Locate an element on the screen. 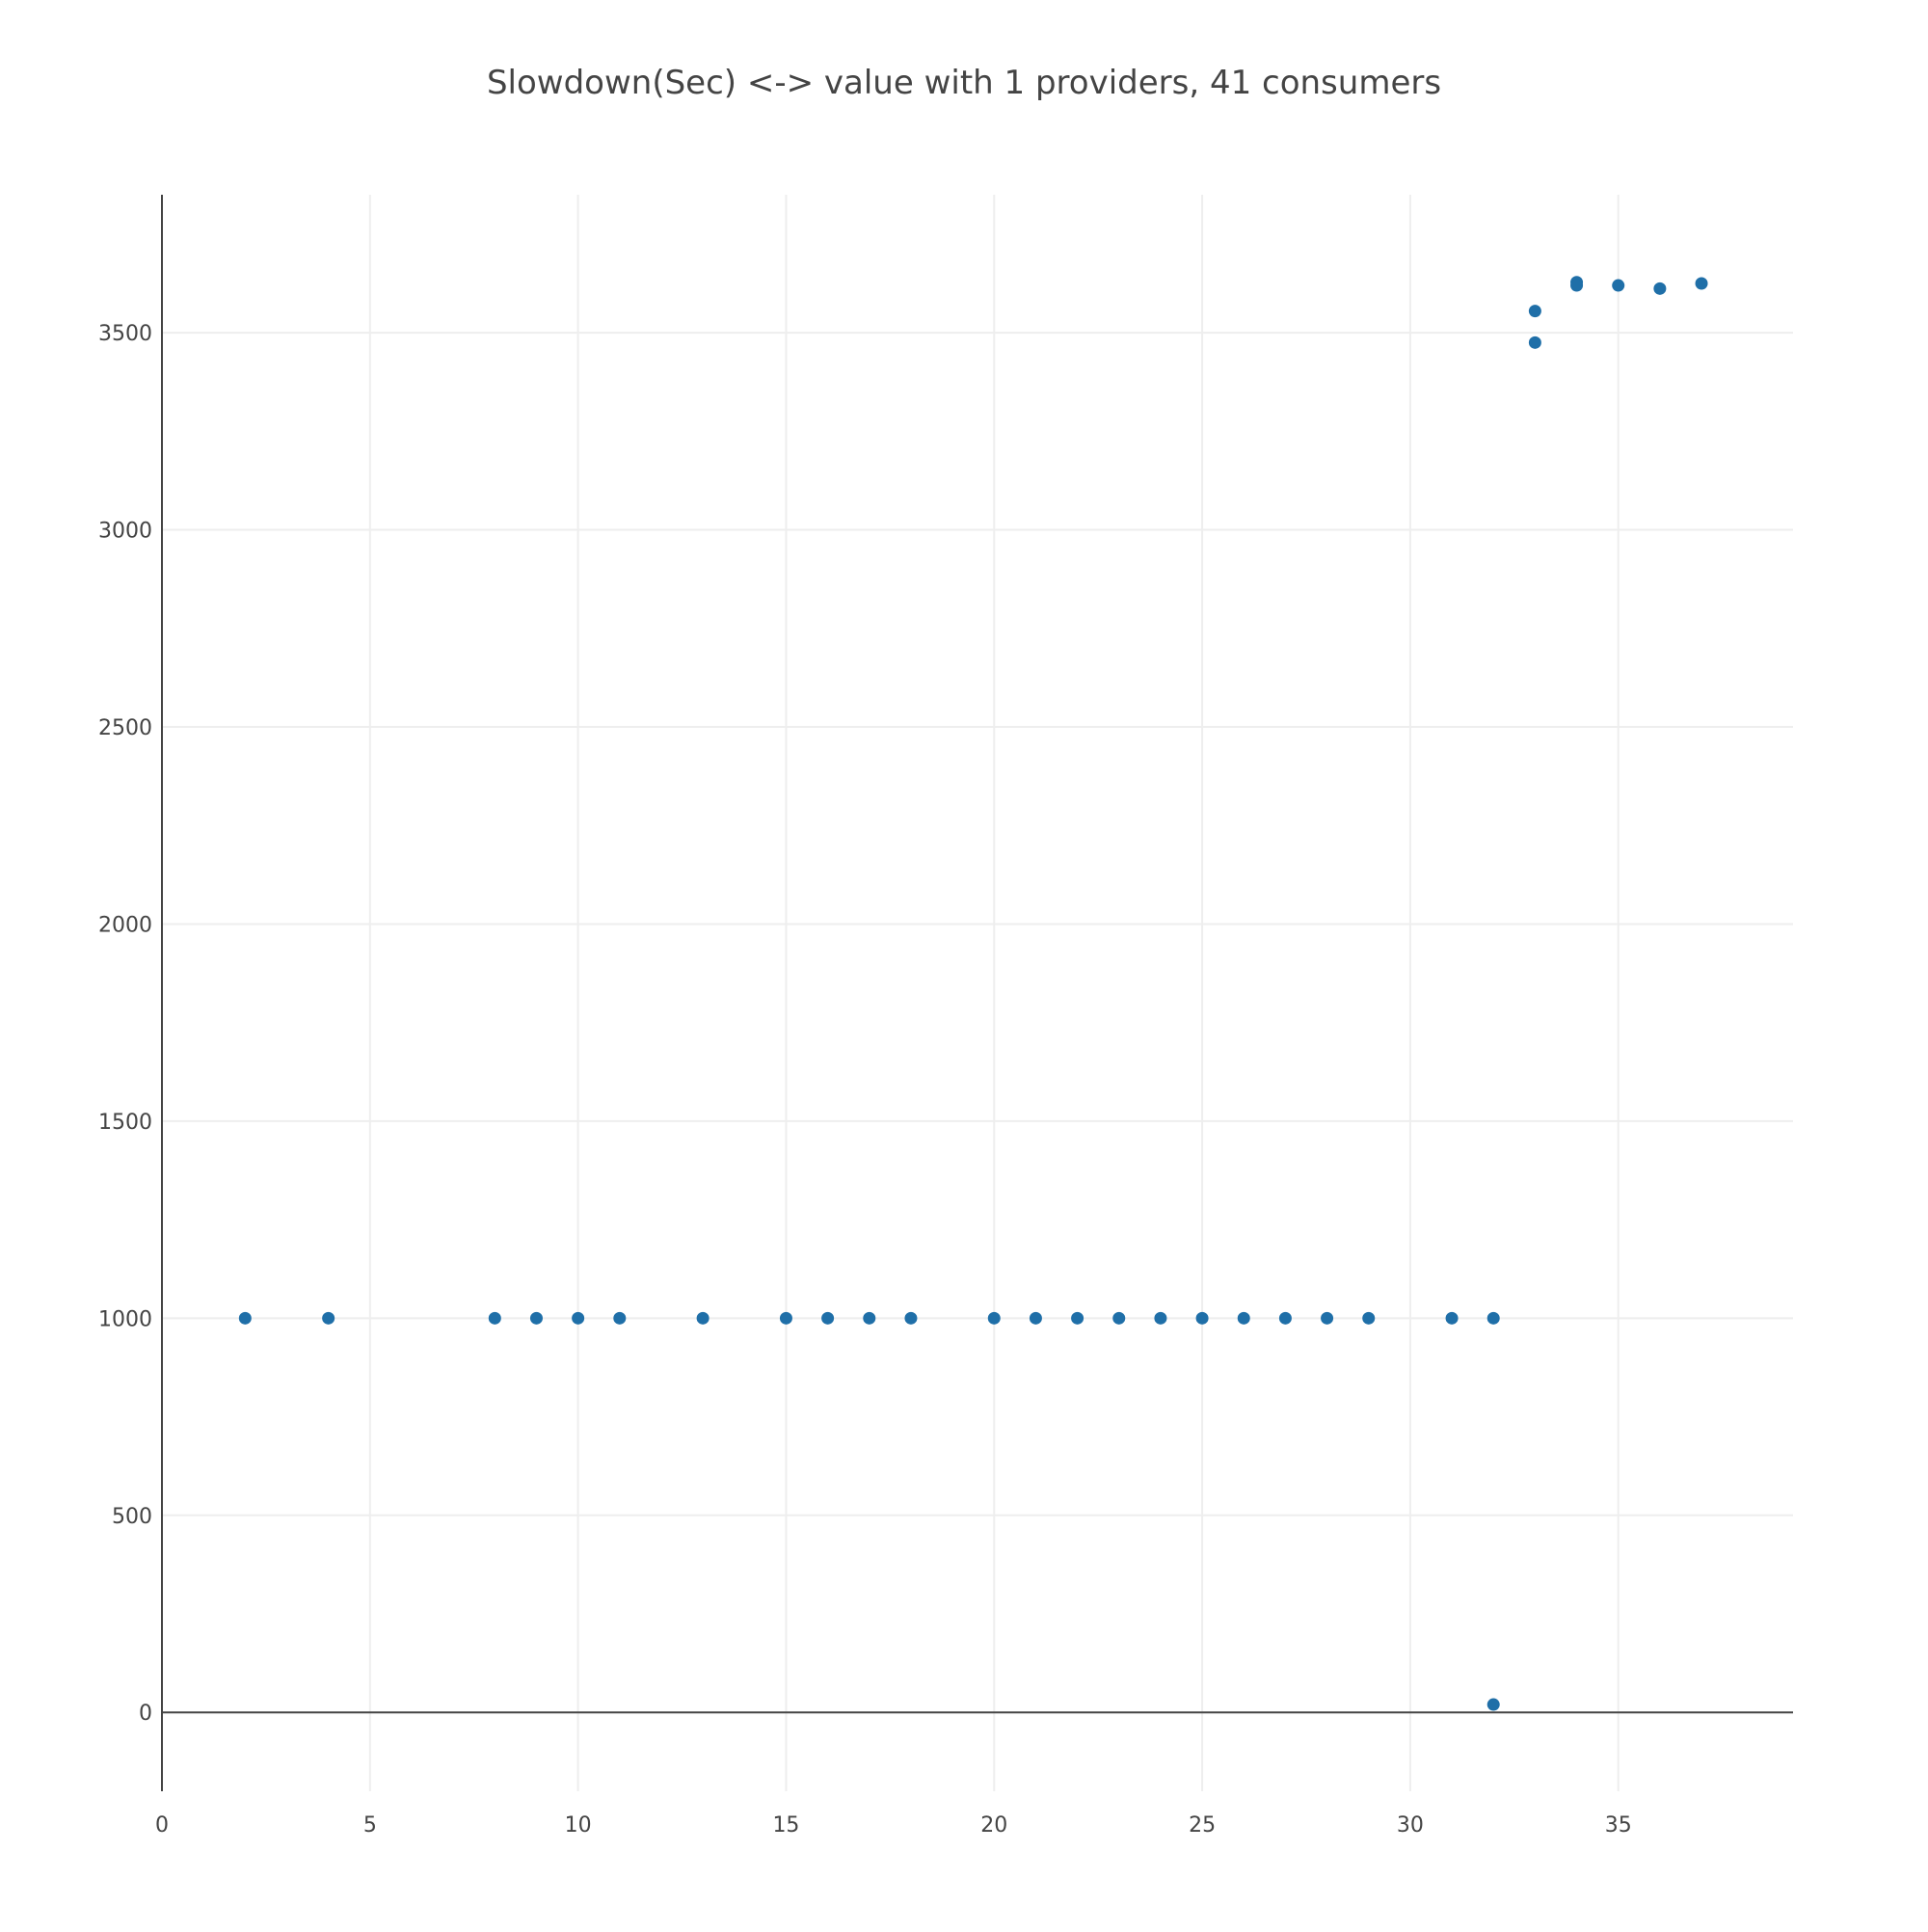 This screenshot has width=1928, height=1932. x-tick-label: 10 is located at coordinates (578, 1826).